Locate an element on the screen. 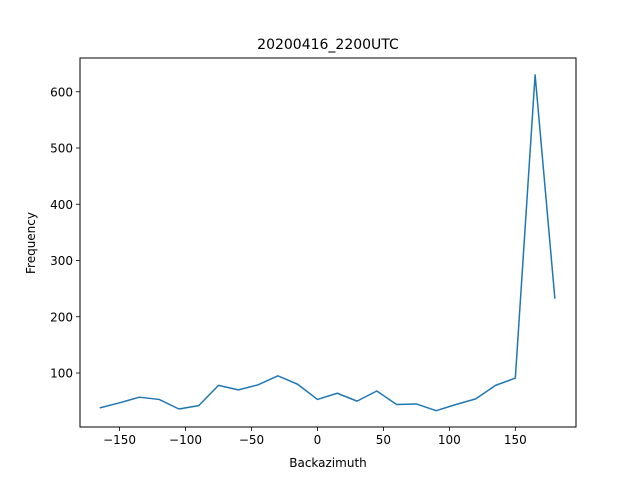  x-axis: −150 −100 −50 0 50 100 150 is located at coordinates (315, 437).